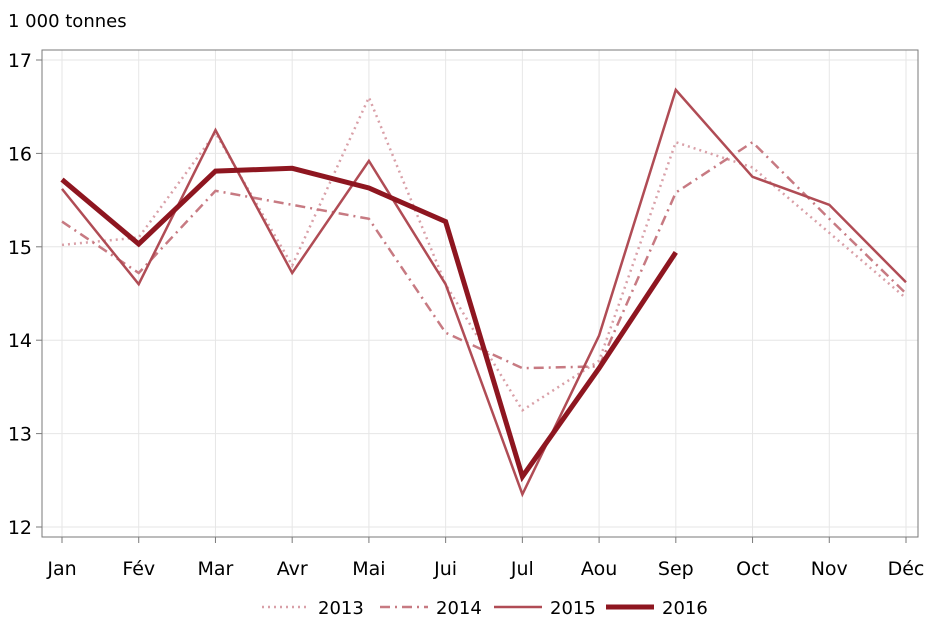 The height and width of the screenshot is (619, 930). What do you see at coordinates (829, 569) in the screenshot?
I see `x-tick-label: Nov` at bounding box center [829, 569].